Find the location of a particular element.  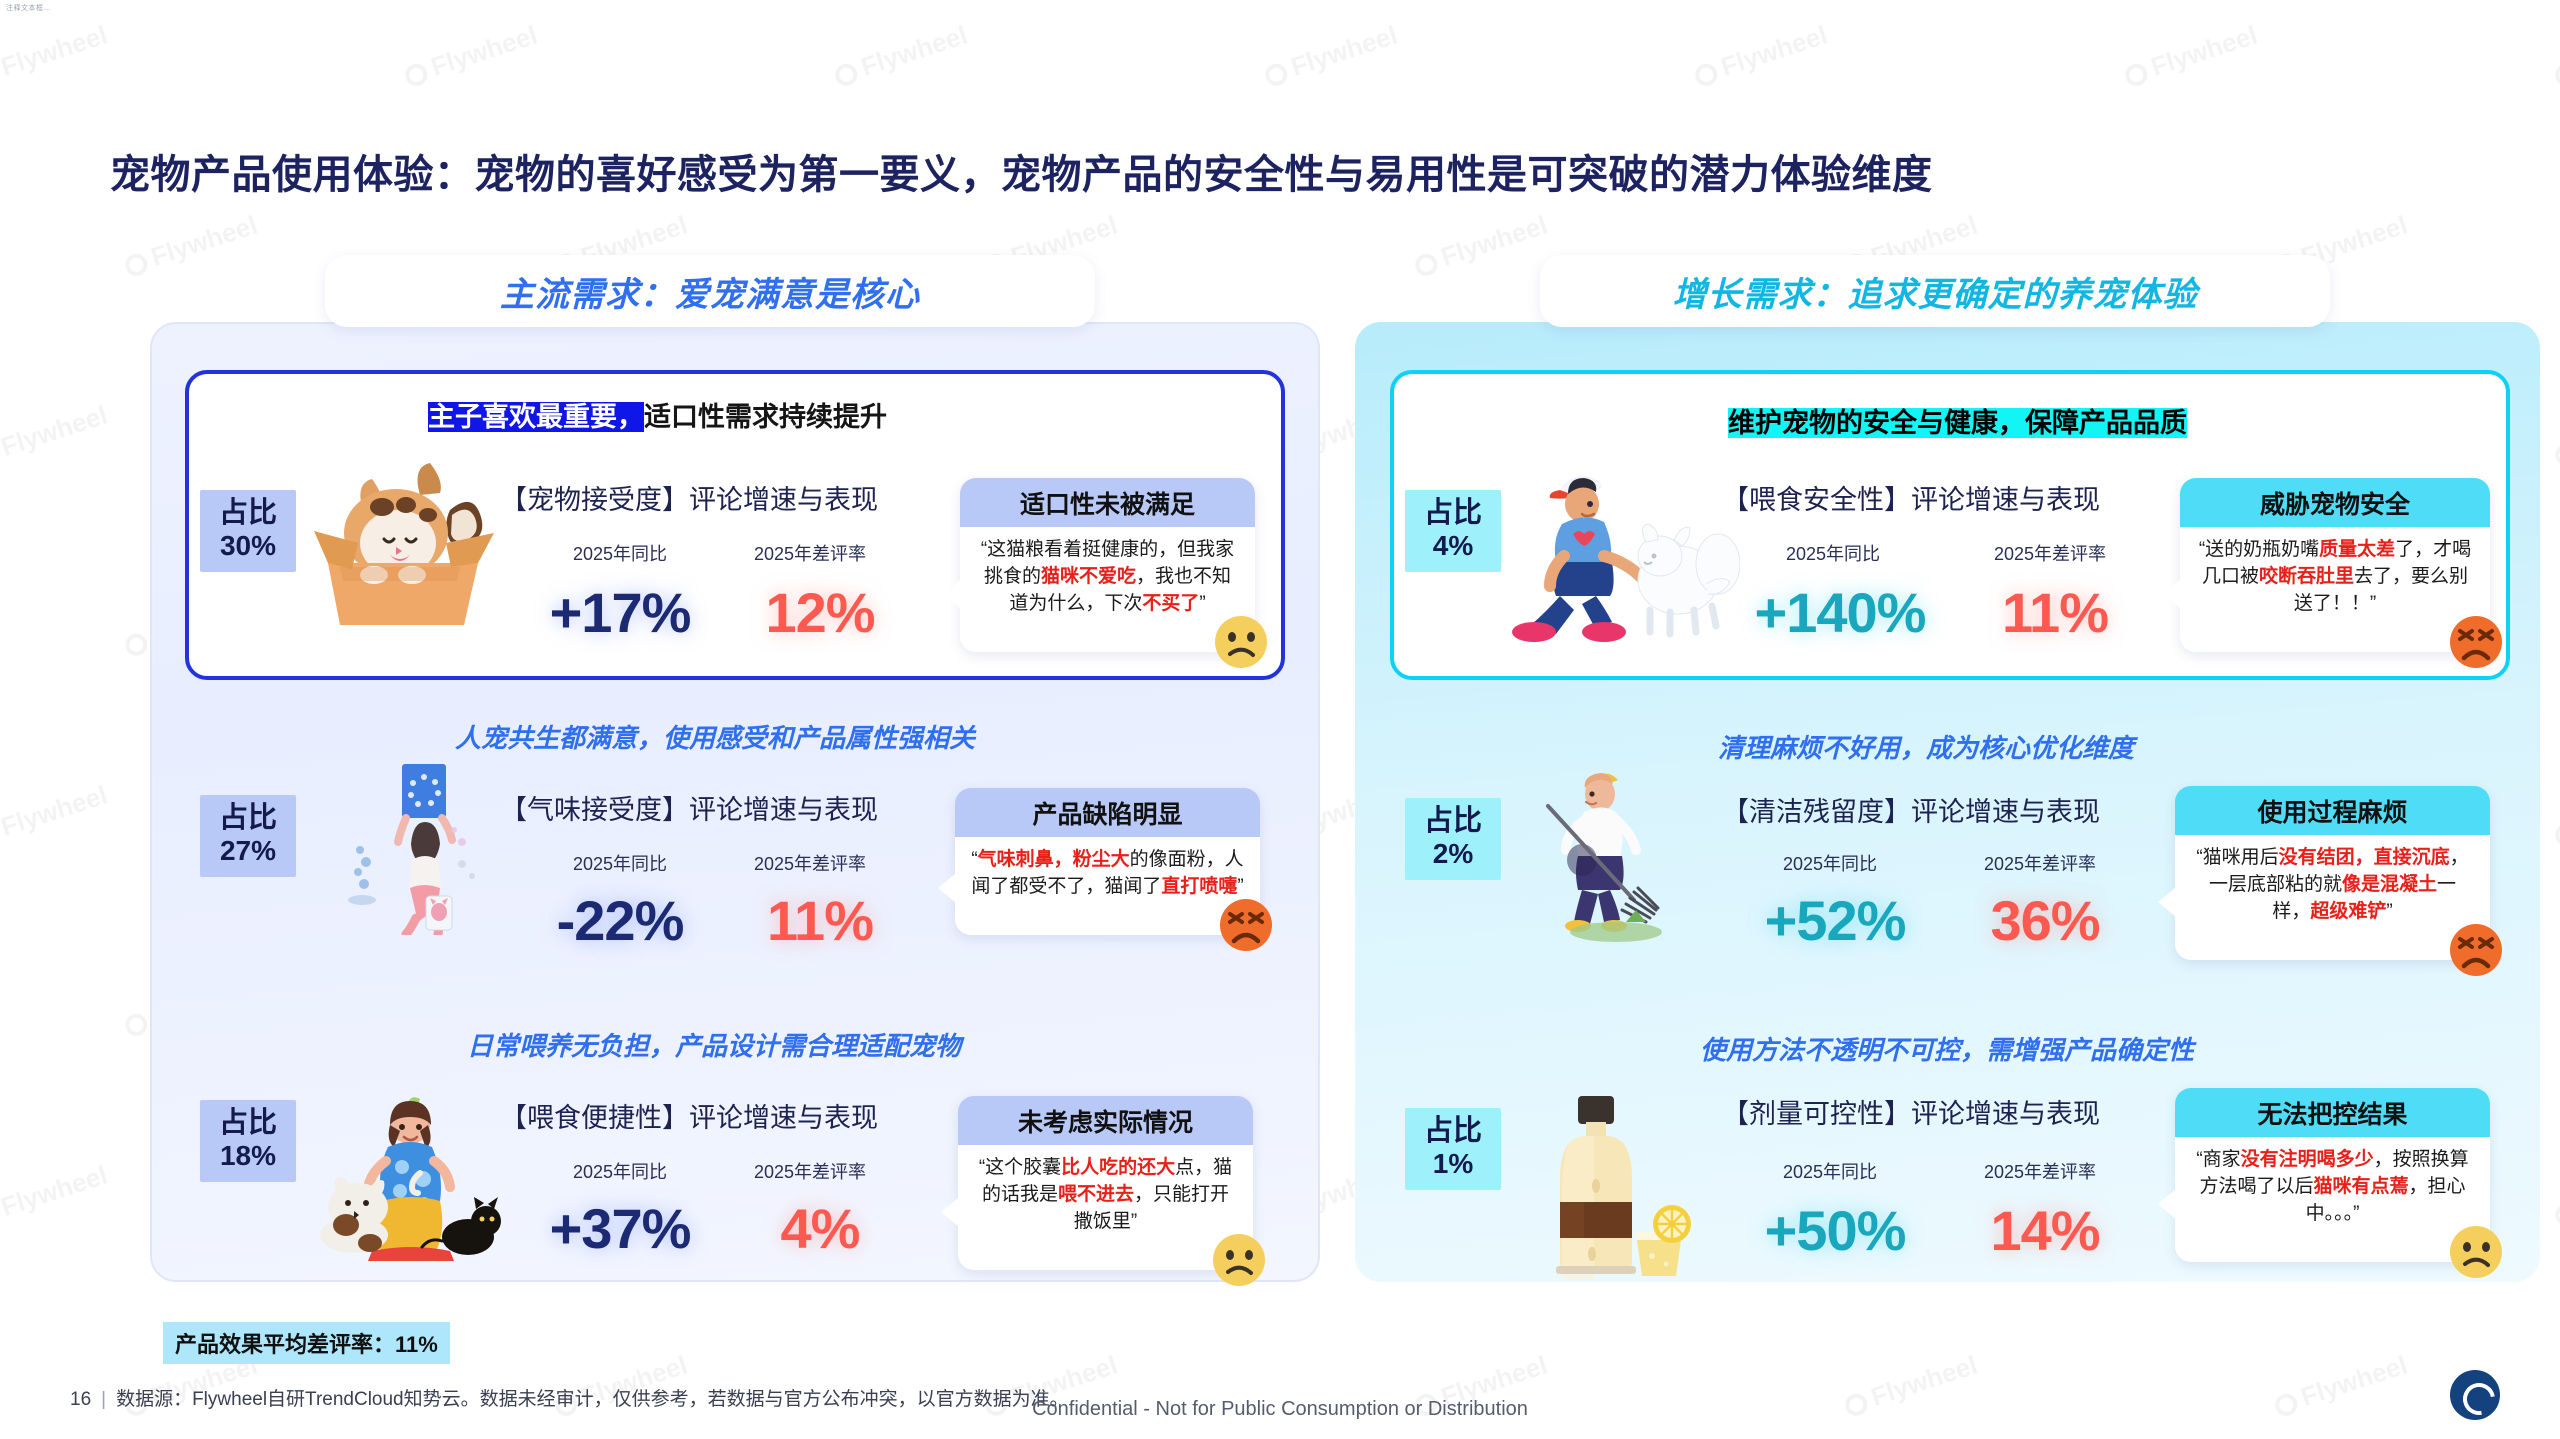

row-right-2-heading: 清理麻烦不好用，成为核心优化维度 is located at coordinates (1926, 748).